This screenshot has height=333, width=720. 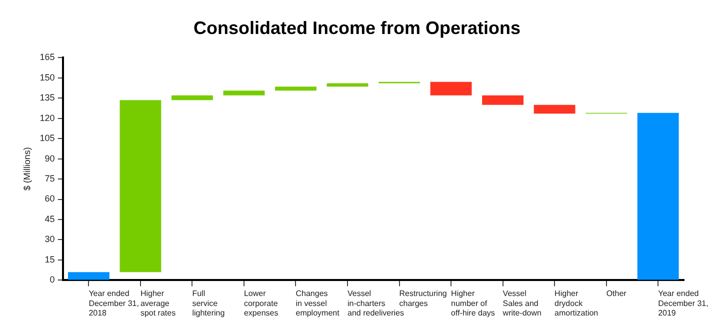 I want to click on x-tick-label: Year ended December 31, 2019, so click(x=683, y=303).